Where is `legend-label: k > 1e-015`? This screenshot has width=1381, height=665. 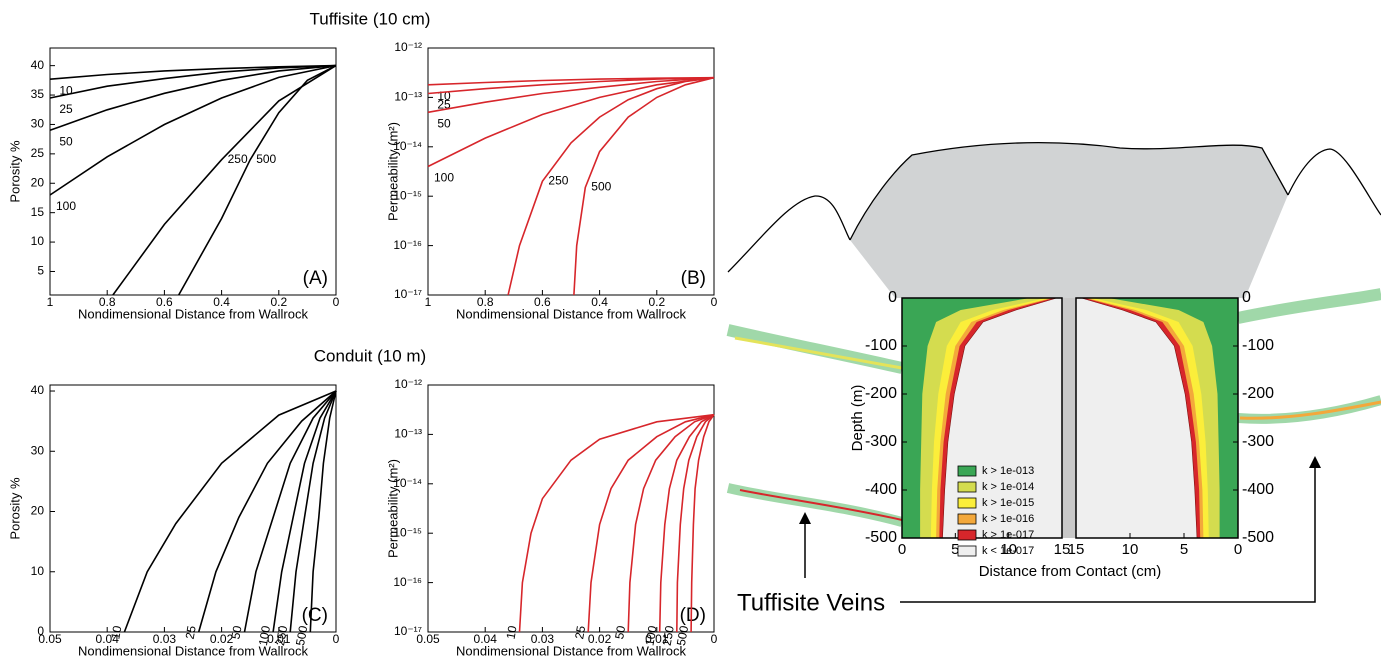
legend-label: k > 1e-015 is located at coordinates (1008, 503).